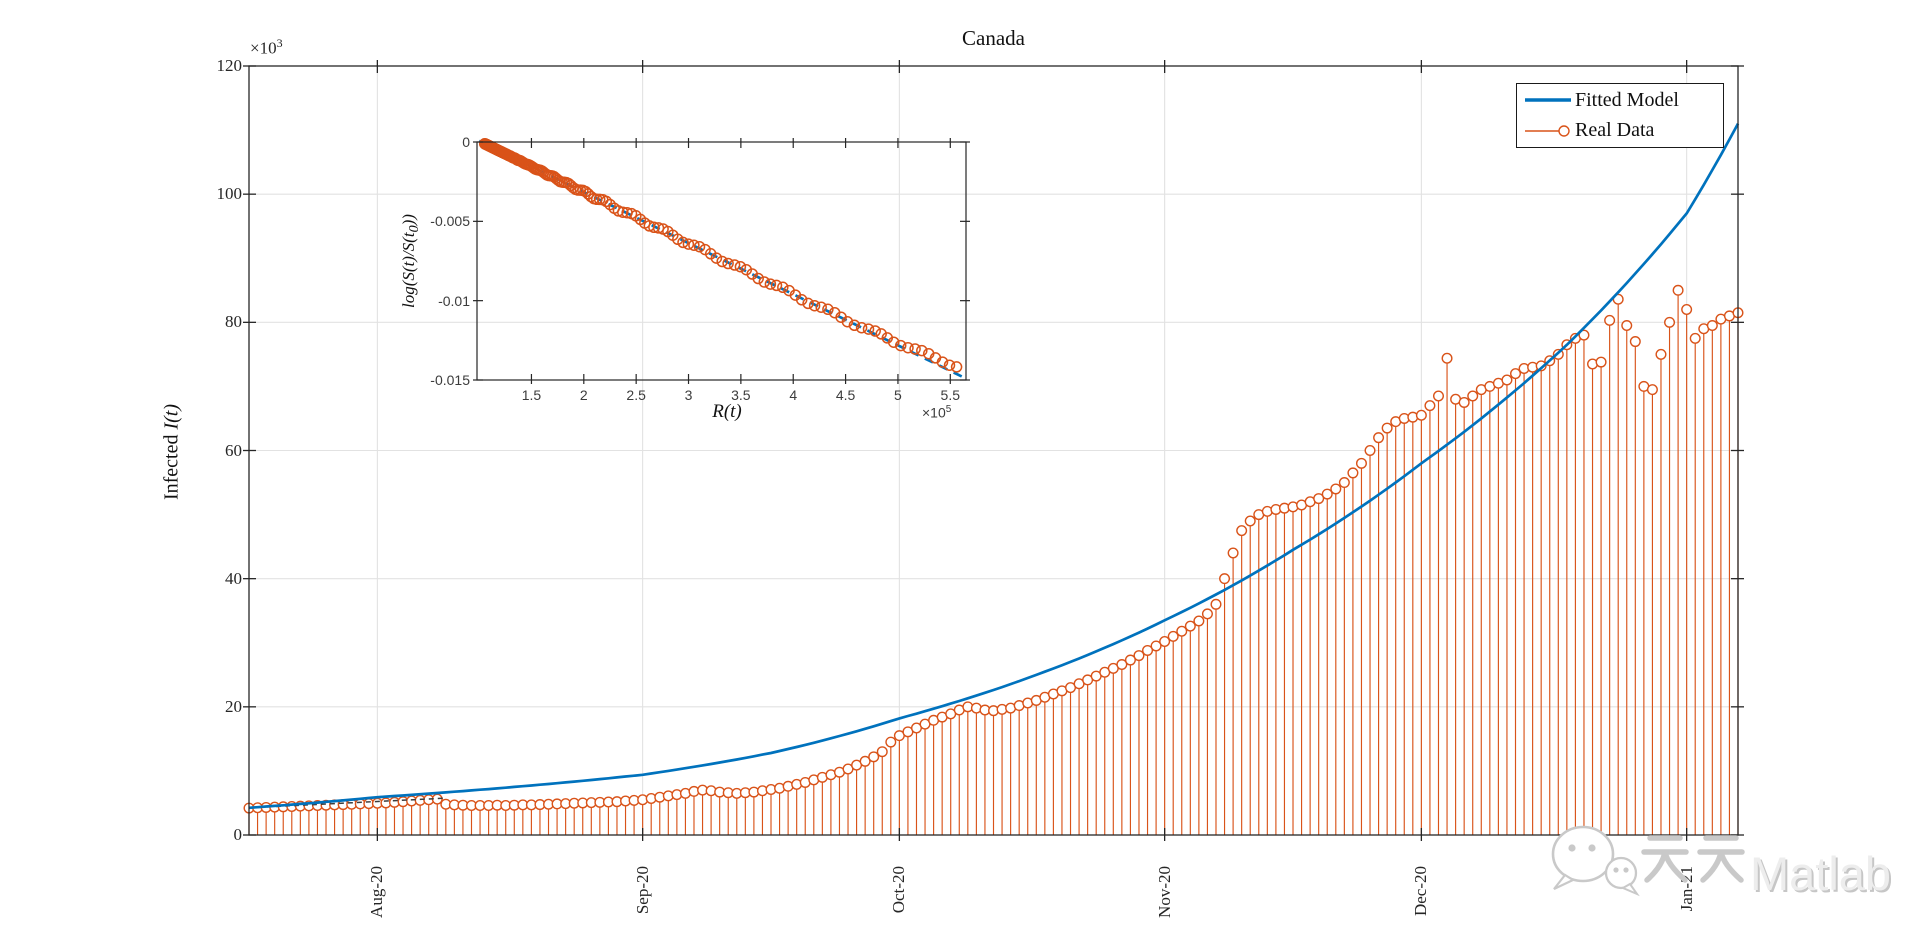 The height and width of the screenshot is (937, 1920). I want to click on legend-item-real-data: Real Data, so click(1620, 130).